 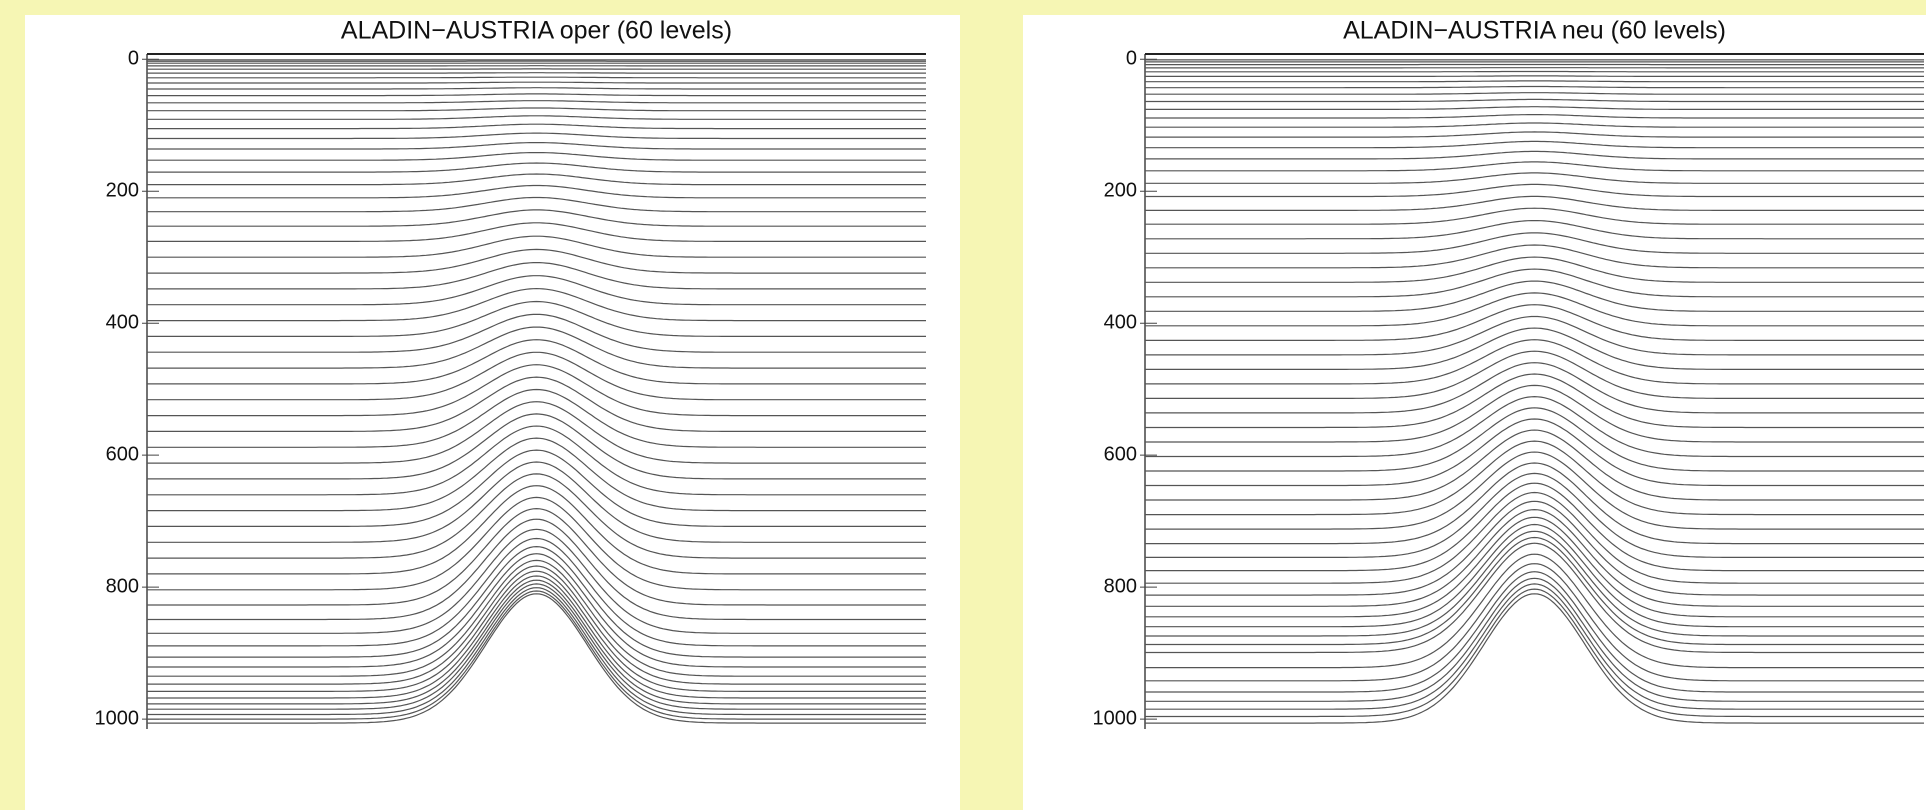 I want to click on chart-title: ALADIN−AUSTRIA neu (60 levels), so click(x=1534, y=31).